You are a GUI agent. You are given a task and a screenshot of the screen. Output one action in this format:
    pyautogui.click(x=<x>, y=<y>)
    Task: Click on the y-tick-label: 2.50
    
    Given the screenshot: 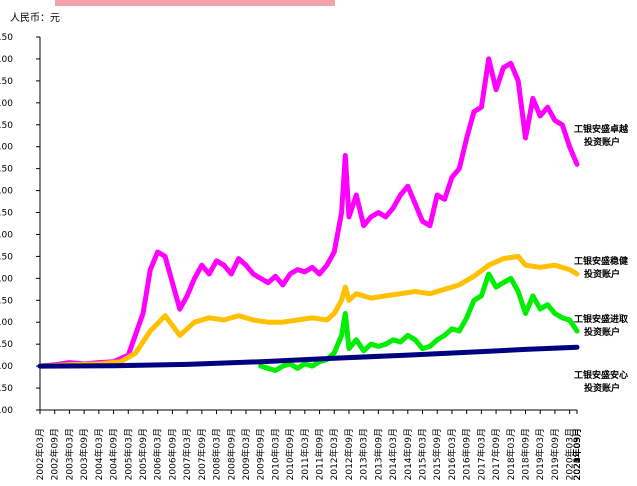 What is the action you would take?
    pyautogui.click(x=6, y=301)
    